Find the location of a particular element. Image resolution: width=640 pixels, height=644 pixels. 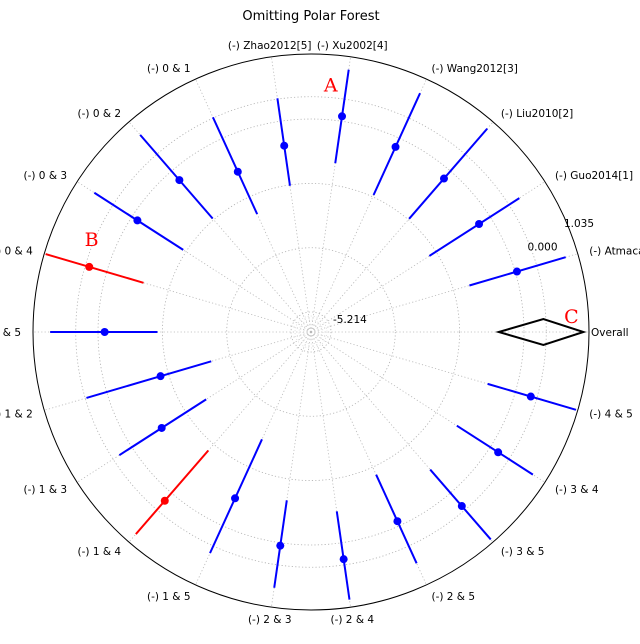

spoke-label: (-) Atmaca2005[0] is located at coordinates (614, 251).